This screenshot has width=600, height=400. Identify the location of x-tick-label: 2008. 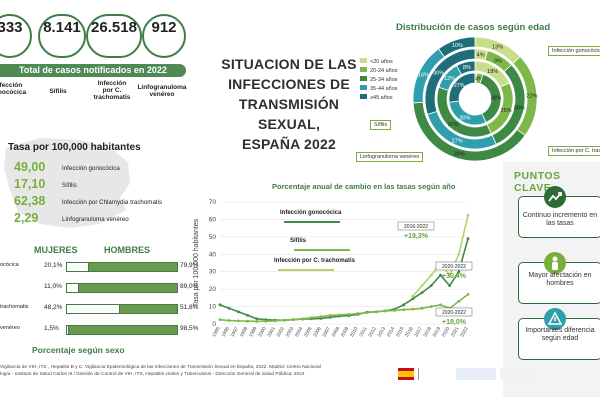
(336, 332).